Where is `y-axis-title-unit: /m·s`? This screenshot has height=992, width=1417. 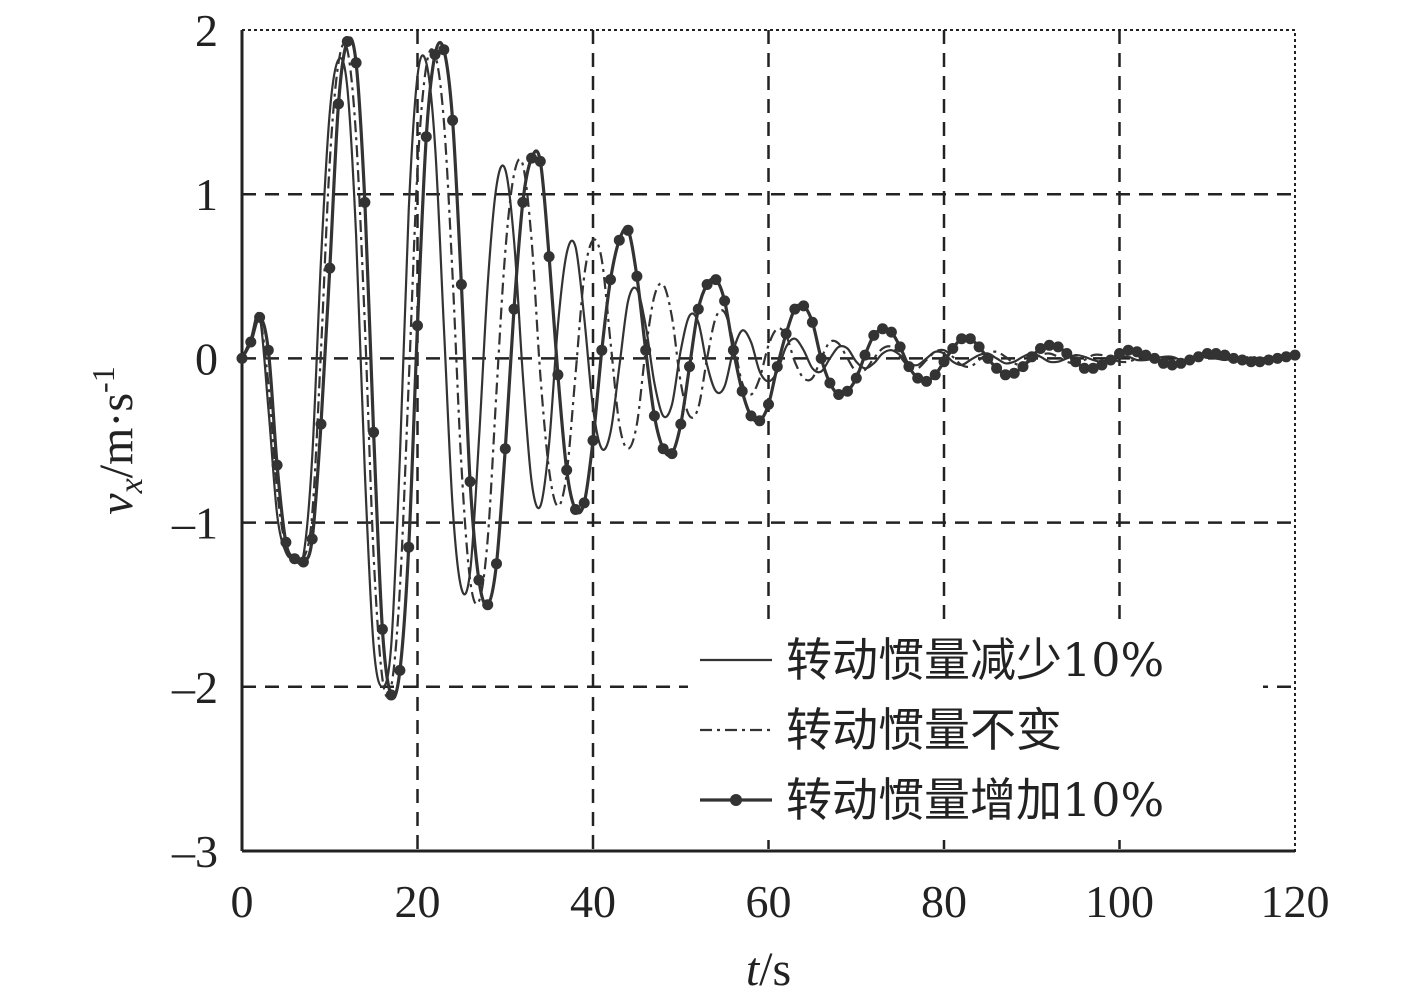
y-axis-title-unit: /m·s is located at coordinates (116, 435).